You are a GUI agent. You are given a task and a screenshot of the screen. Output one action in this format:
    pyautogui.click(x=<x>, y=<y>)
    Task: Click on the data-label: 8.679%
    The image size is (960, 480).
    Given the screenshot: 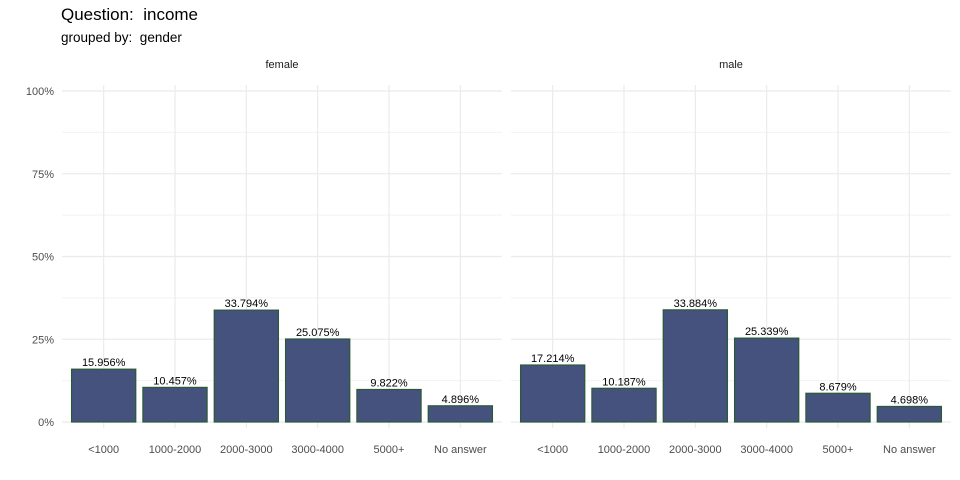 What is the action you would take?
    pyautogui.click(x=838, y=387)
    